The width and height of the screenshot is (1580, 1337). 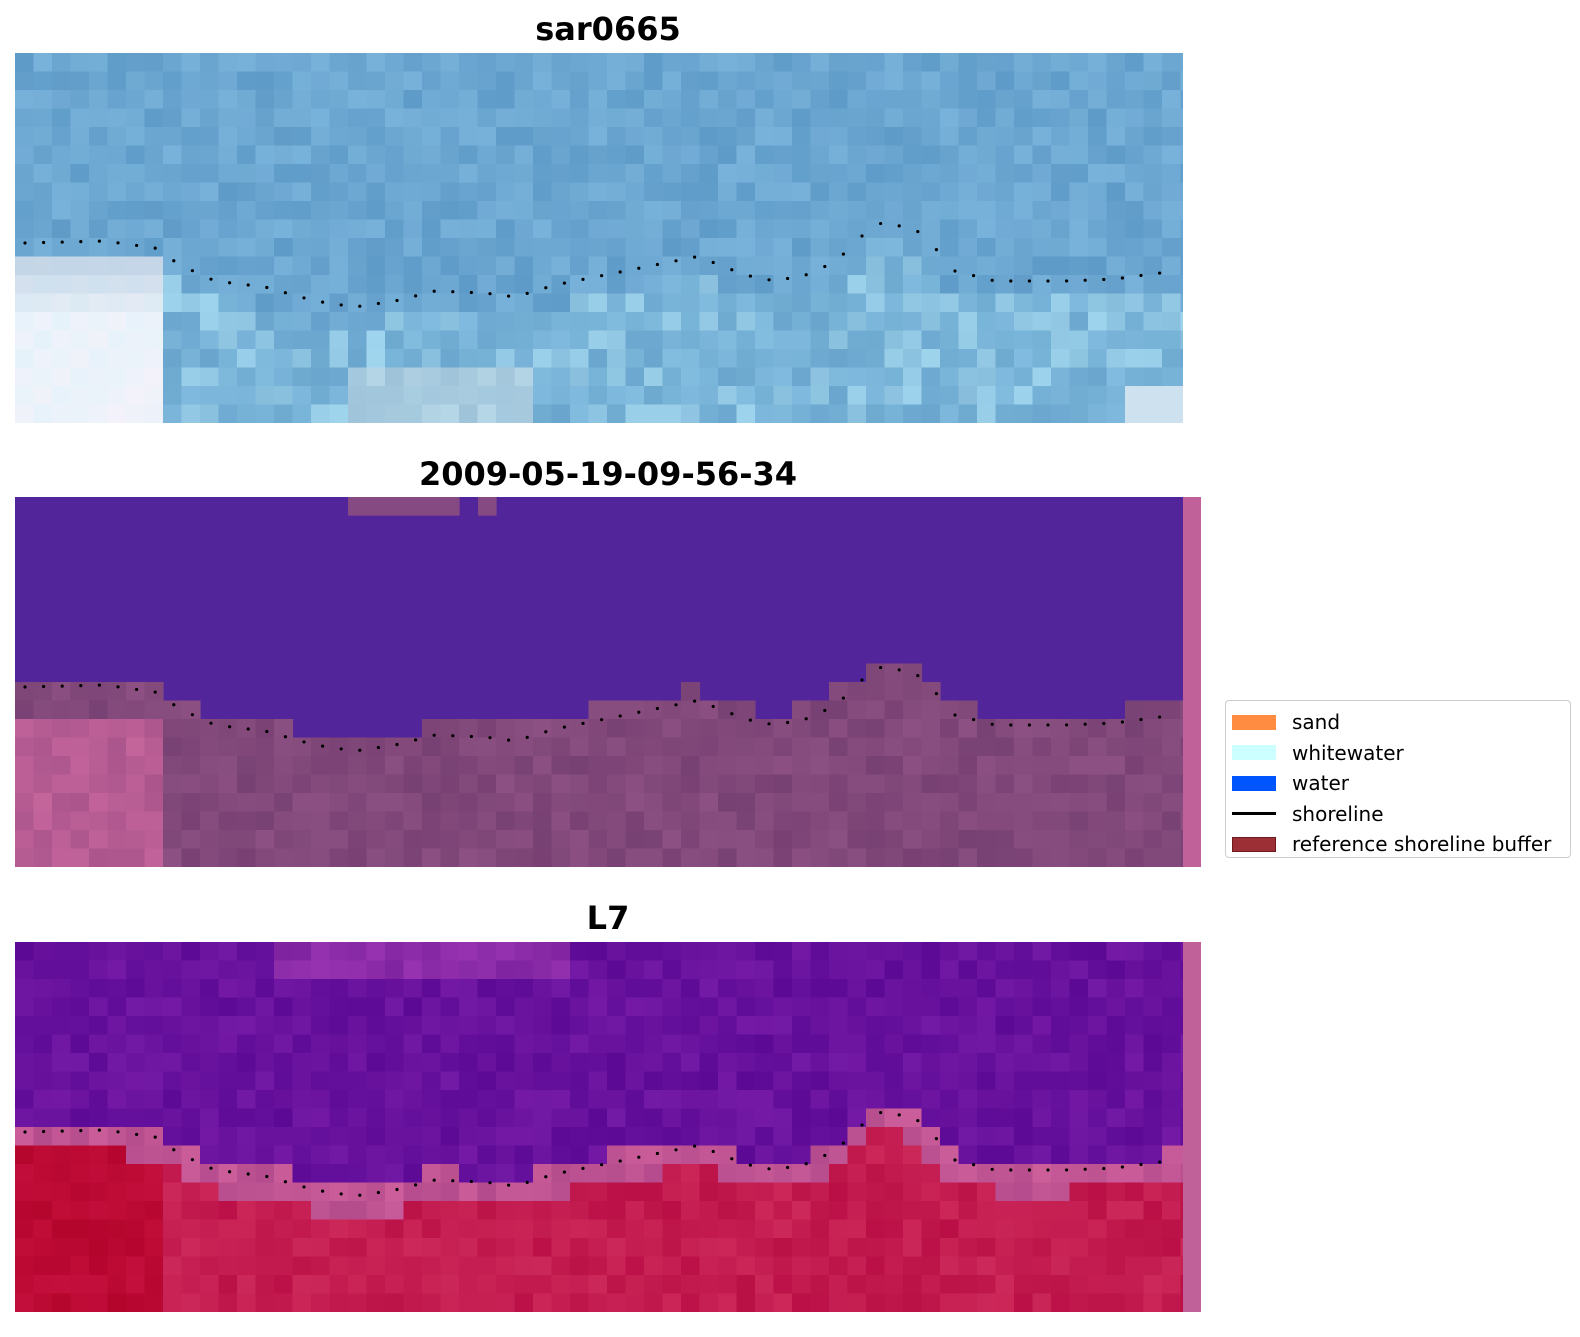 I want to click on water-swatch, so click(x=1254, y=783).